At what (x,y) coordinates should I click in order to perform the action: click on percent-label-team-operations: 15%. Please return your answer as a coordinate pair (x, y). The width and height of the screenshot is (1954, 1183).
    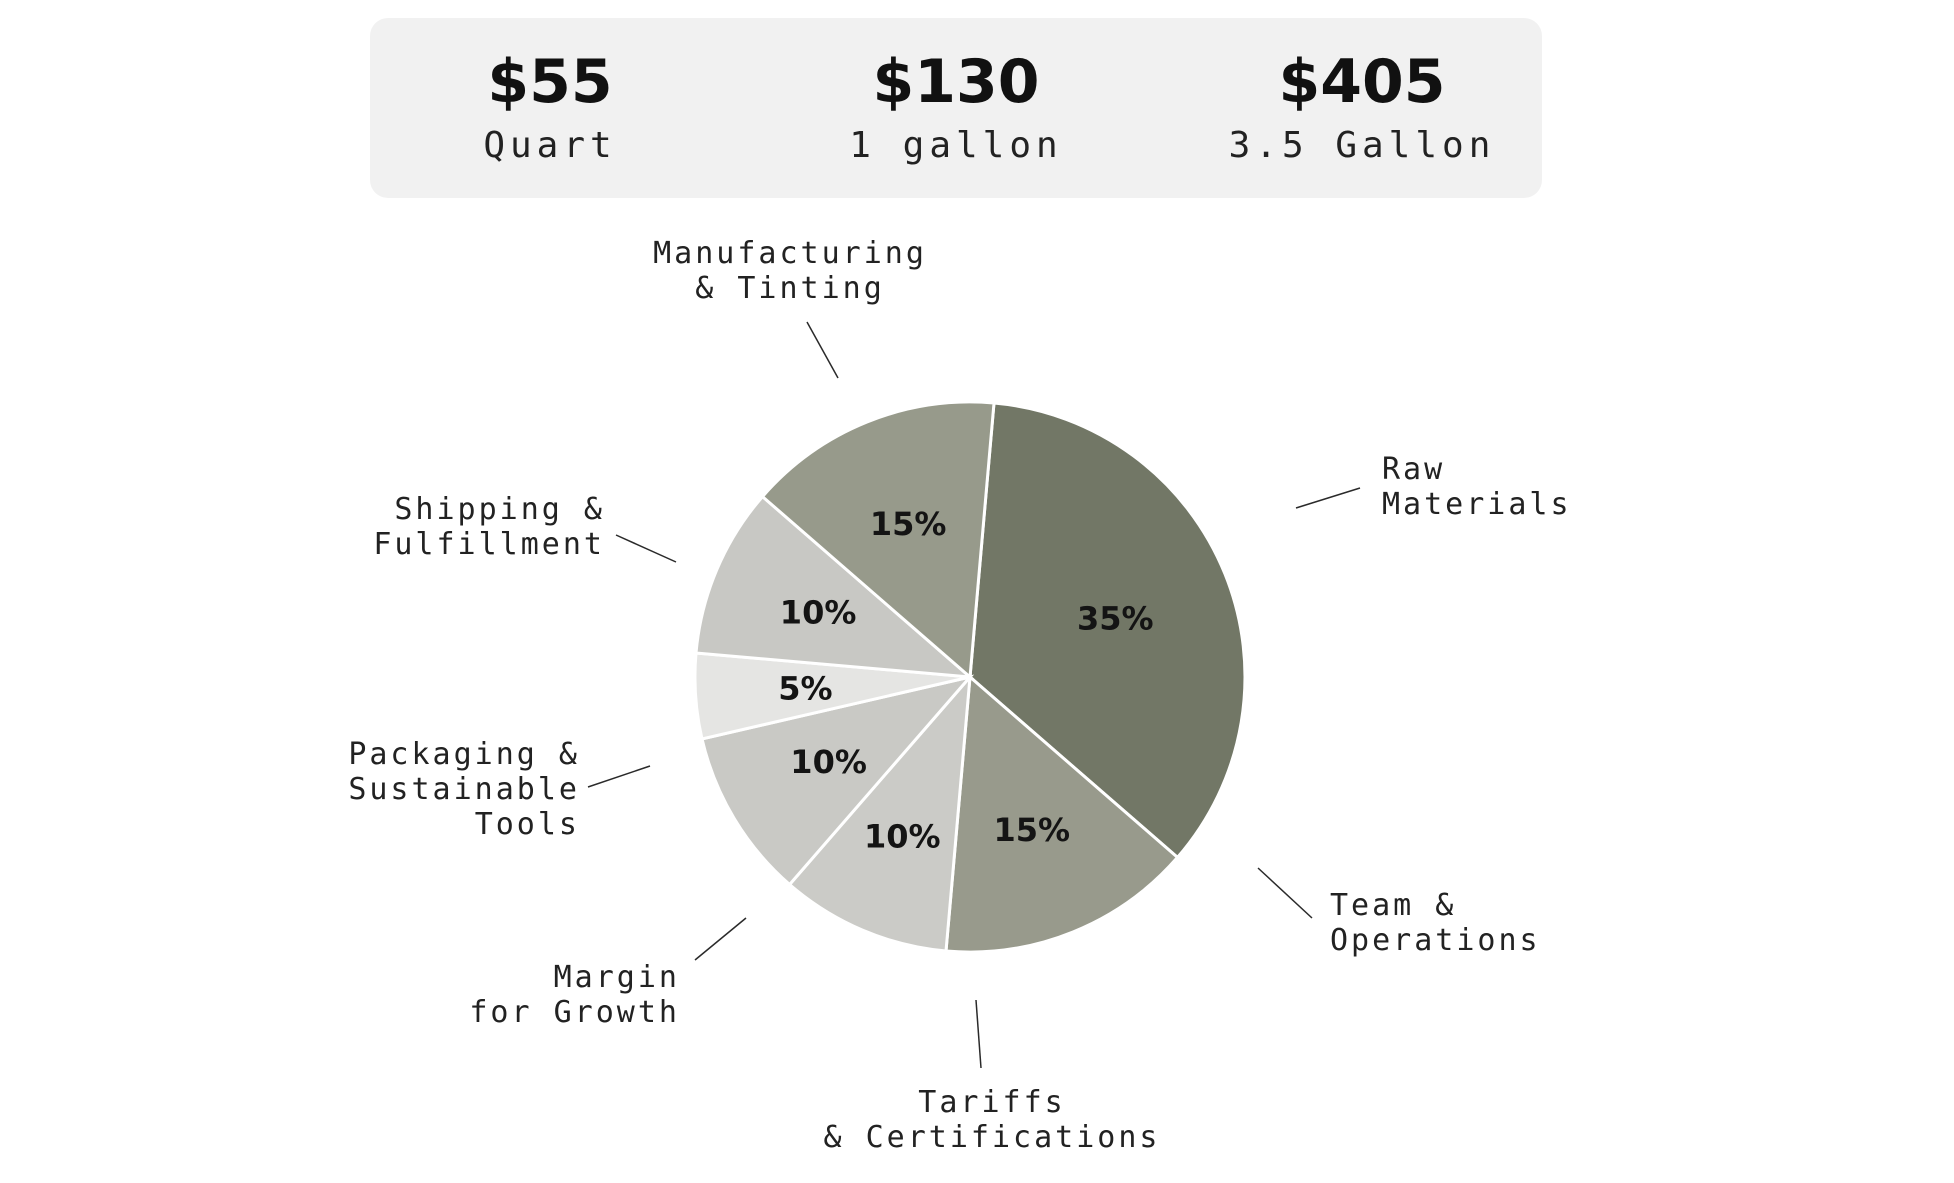
    Looking at the image, I should click on (1032, 830).